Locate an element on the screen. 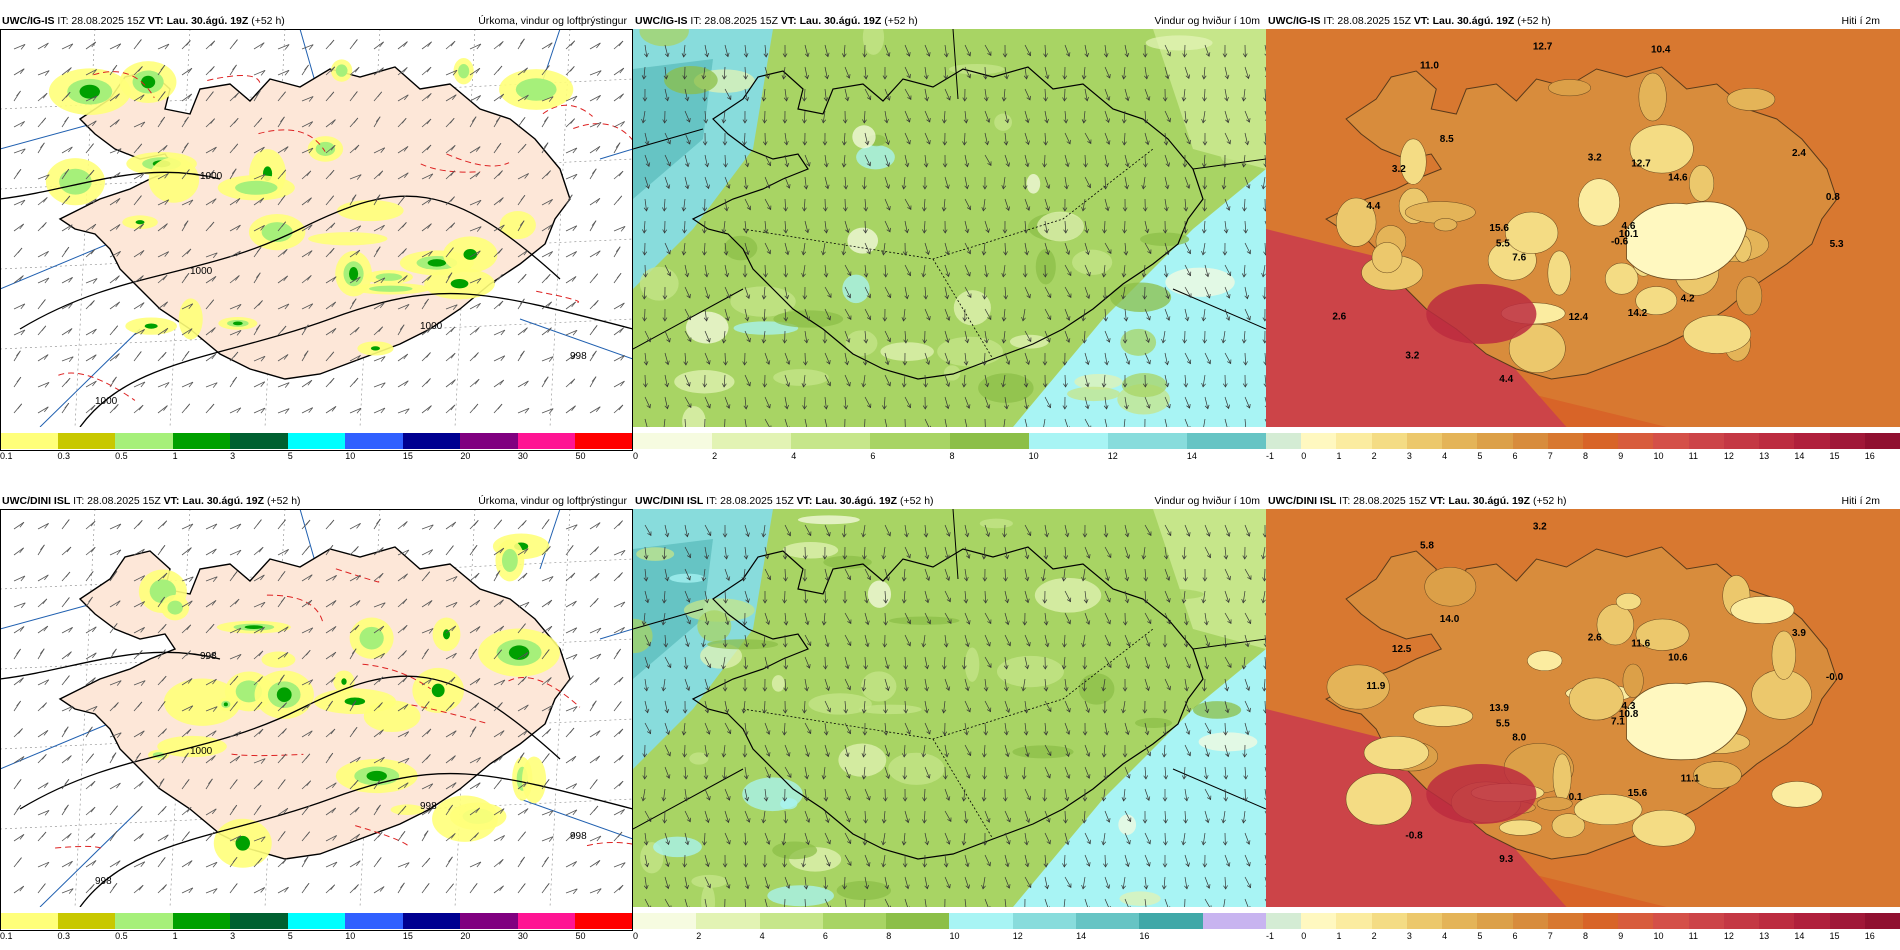 This screenshot has width=1900, height=950. temp-value-label: 3.9 is located at coordinates (1799, 633).